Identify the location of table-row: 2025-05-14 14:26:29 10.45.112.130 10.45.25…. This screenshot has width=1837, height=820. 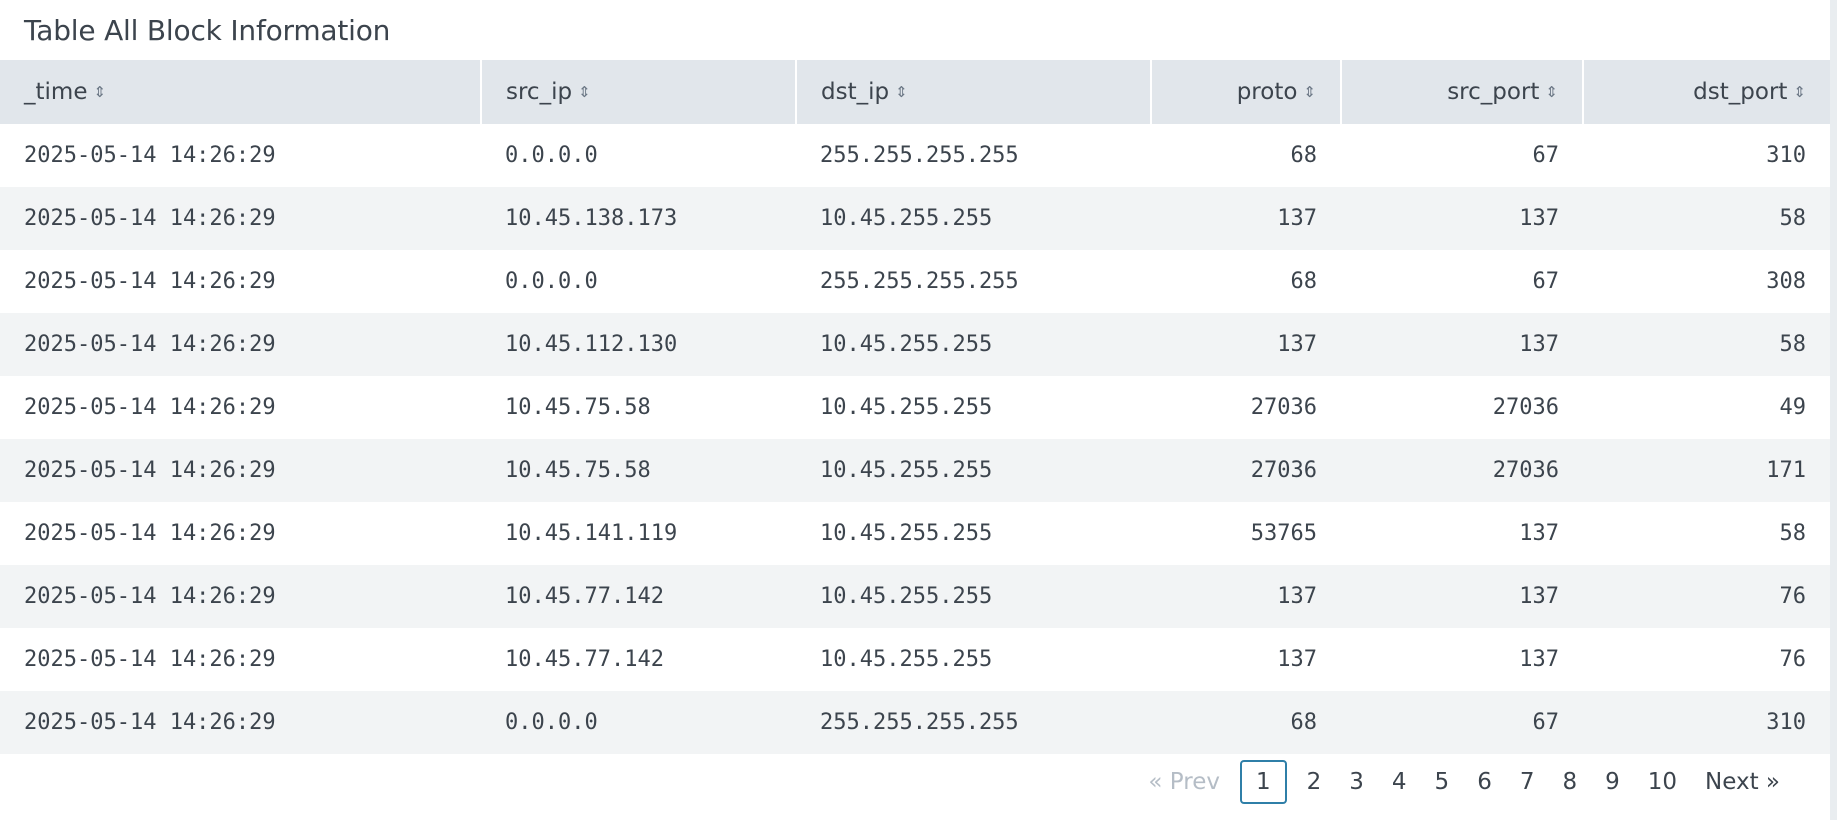
(915, 344).